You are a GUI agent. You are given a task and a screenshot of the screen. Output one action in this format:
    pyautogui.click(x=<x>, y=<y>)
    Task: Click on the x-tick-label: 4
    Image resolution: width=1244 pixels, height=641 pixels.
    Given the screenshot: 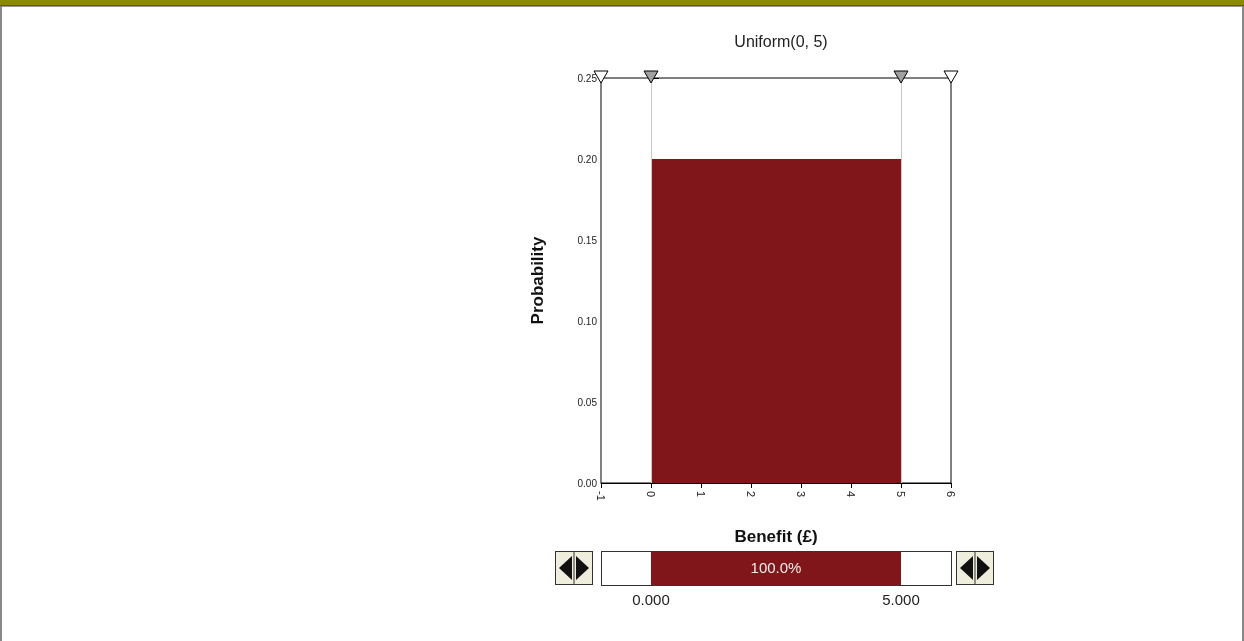 What is the action you would take?
    pyautogui.click(x=851, y=494)
    